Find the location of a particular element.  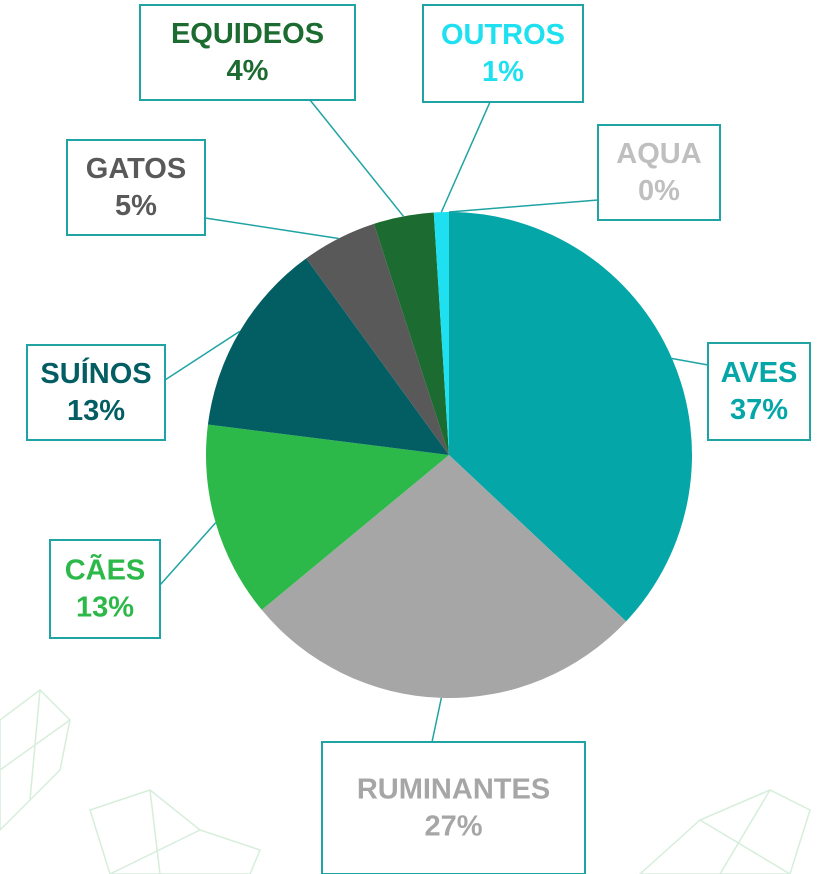

slice-label: CÃES is located at coordinates (105, 570).